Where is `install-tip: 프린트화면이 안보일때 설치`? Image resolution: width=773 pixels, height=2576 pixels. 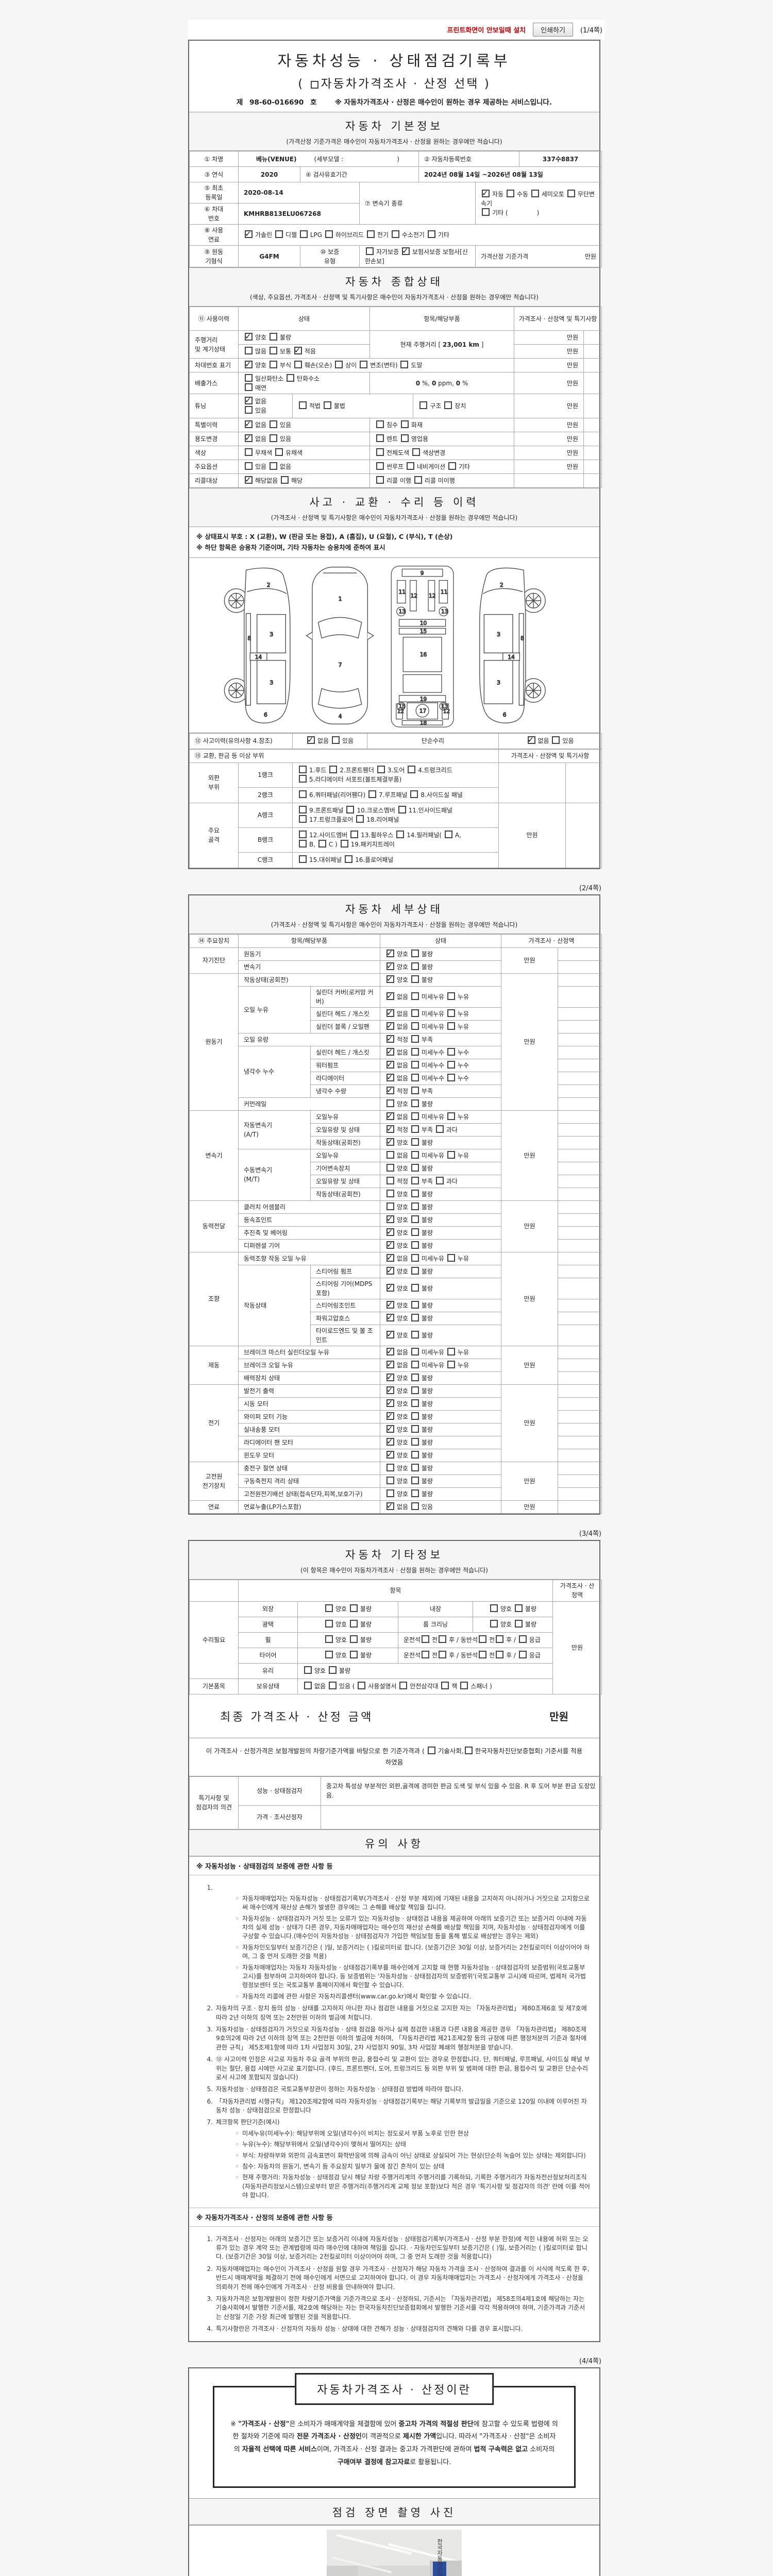 install-tip: 프린트화면이 안보일때 설치 is located at coordinates (486, 31).